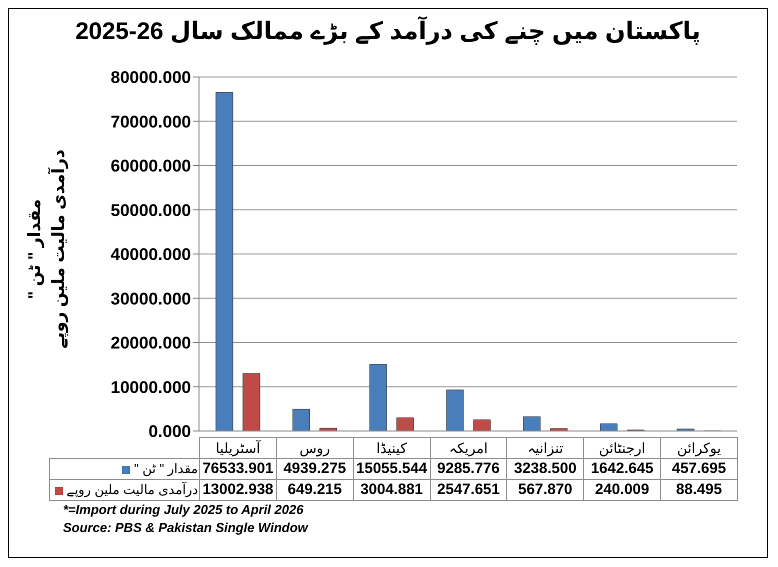 The image size is (778, 567). What do you see at coordinates (238, 469) in the screenshot?
I see `data-label: 76533.901` at bounding box center [238, 469].